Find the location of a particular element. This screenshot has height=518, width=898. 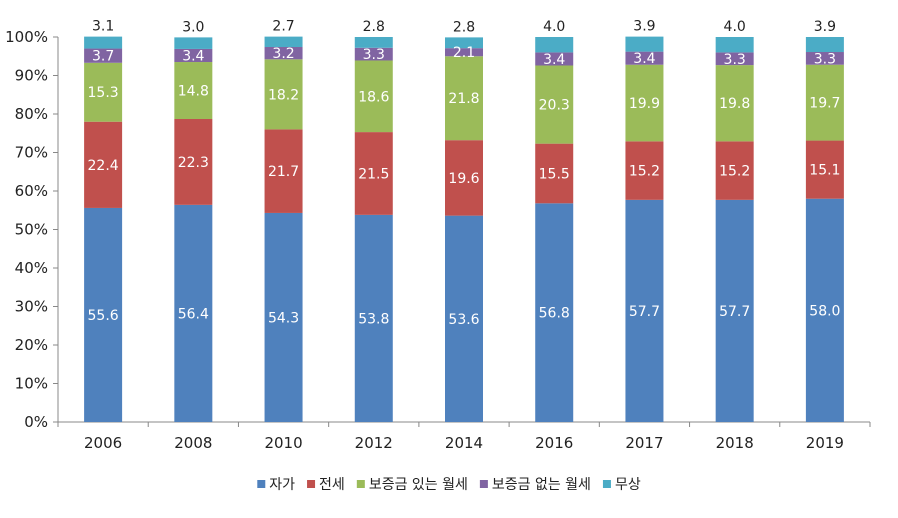

data-label: 19.7 is located at coordinates (824, 104).